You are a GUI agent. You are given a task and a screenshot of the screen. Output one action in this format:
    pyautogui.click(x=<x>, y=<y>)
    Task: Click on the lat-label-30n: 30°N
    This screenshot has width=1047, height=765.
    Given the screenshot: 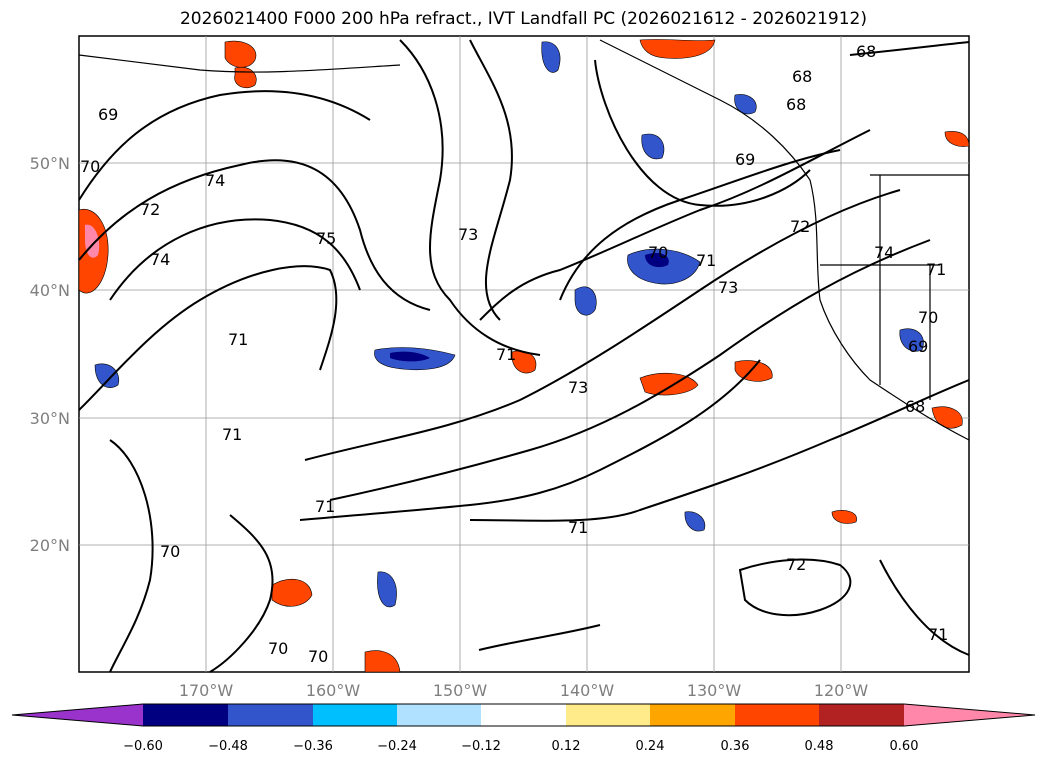 What is the action you would take?
    pyautogui.click(x=50, y=418)
    